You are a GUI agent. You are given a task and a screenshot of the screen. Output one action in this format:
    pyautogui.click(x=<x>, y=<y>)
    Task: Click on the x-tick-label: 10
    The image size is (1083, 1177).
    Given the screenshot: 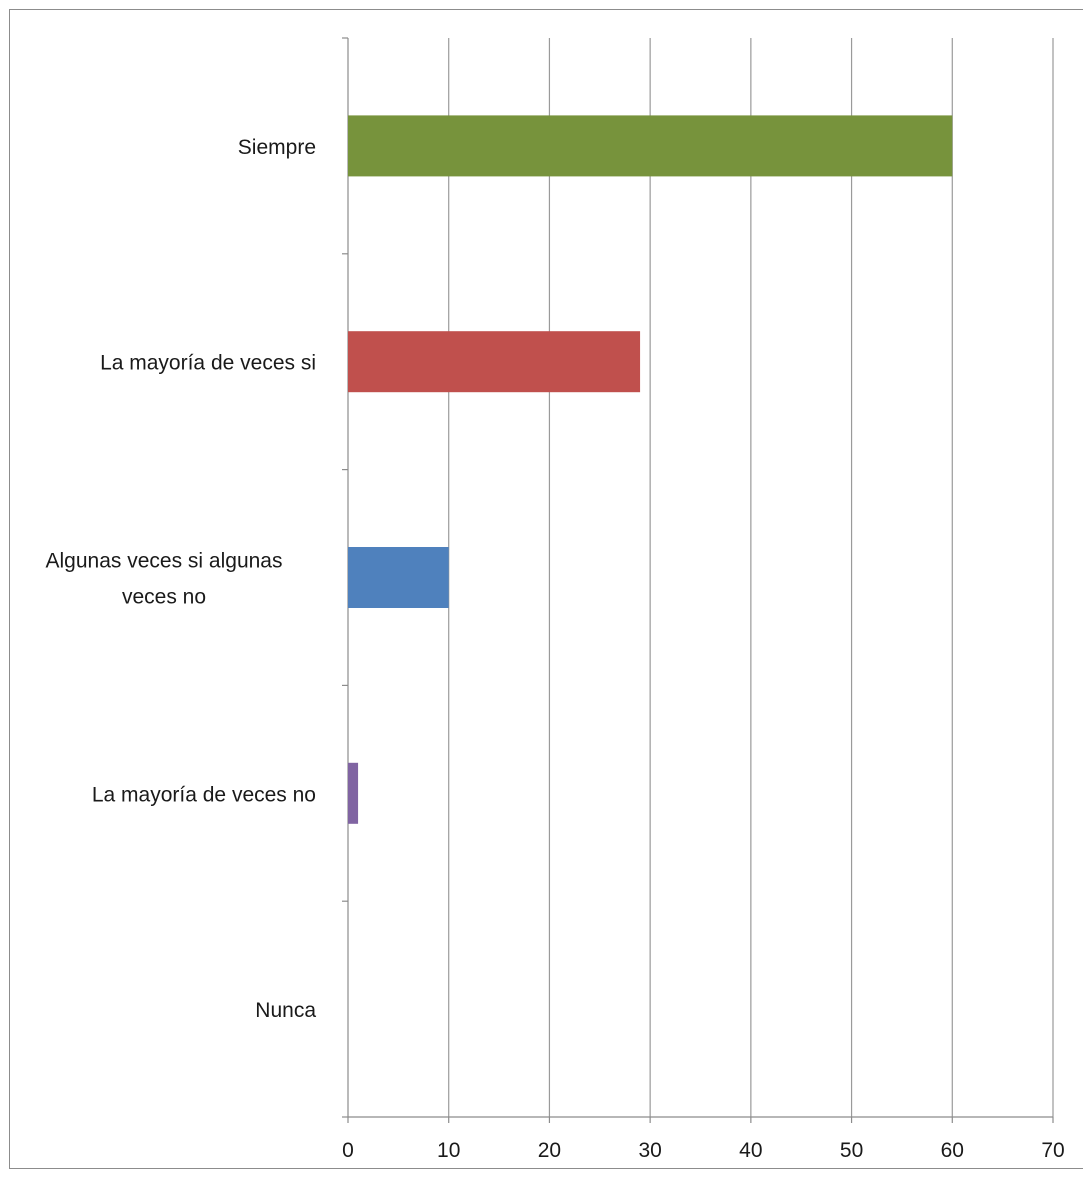 What is the action you would take?
    pyautogui.click(x=448, y=1150)
    